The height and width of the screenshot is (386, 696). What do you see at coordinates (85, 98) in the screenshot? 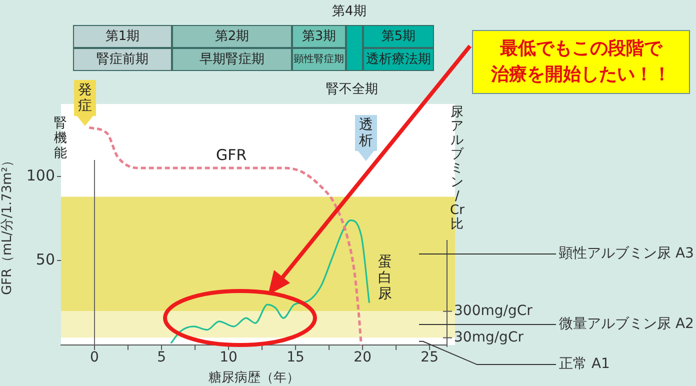
I see `annotation: 発症` at bounding box center [85, 98].